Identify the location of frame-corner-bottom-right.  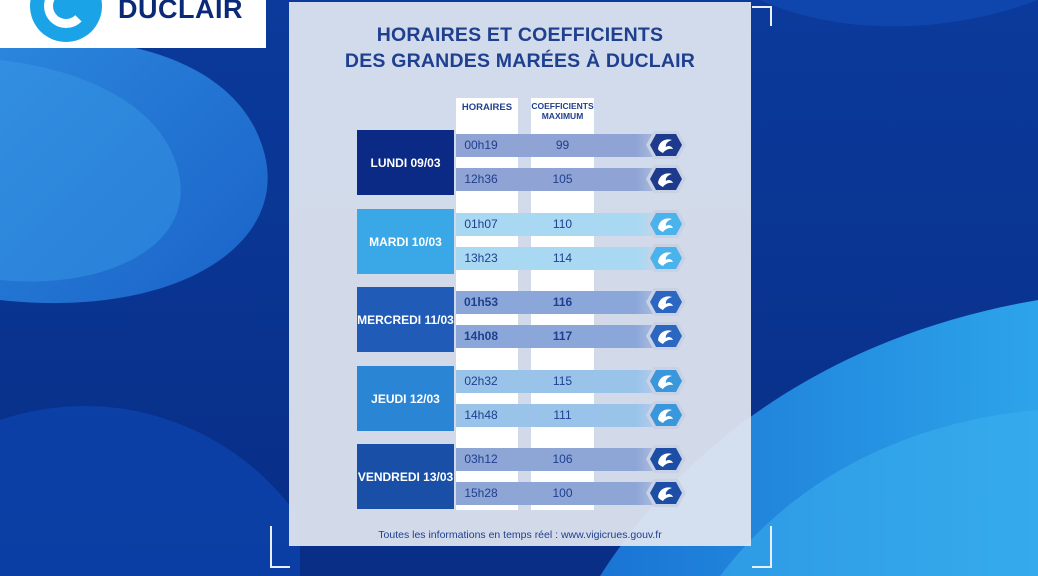
(762, 547).